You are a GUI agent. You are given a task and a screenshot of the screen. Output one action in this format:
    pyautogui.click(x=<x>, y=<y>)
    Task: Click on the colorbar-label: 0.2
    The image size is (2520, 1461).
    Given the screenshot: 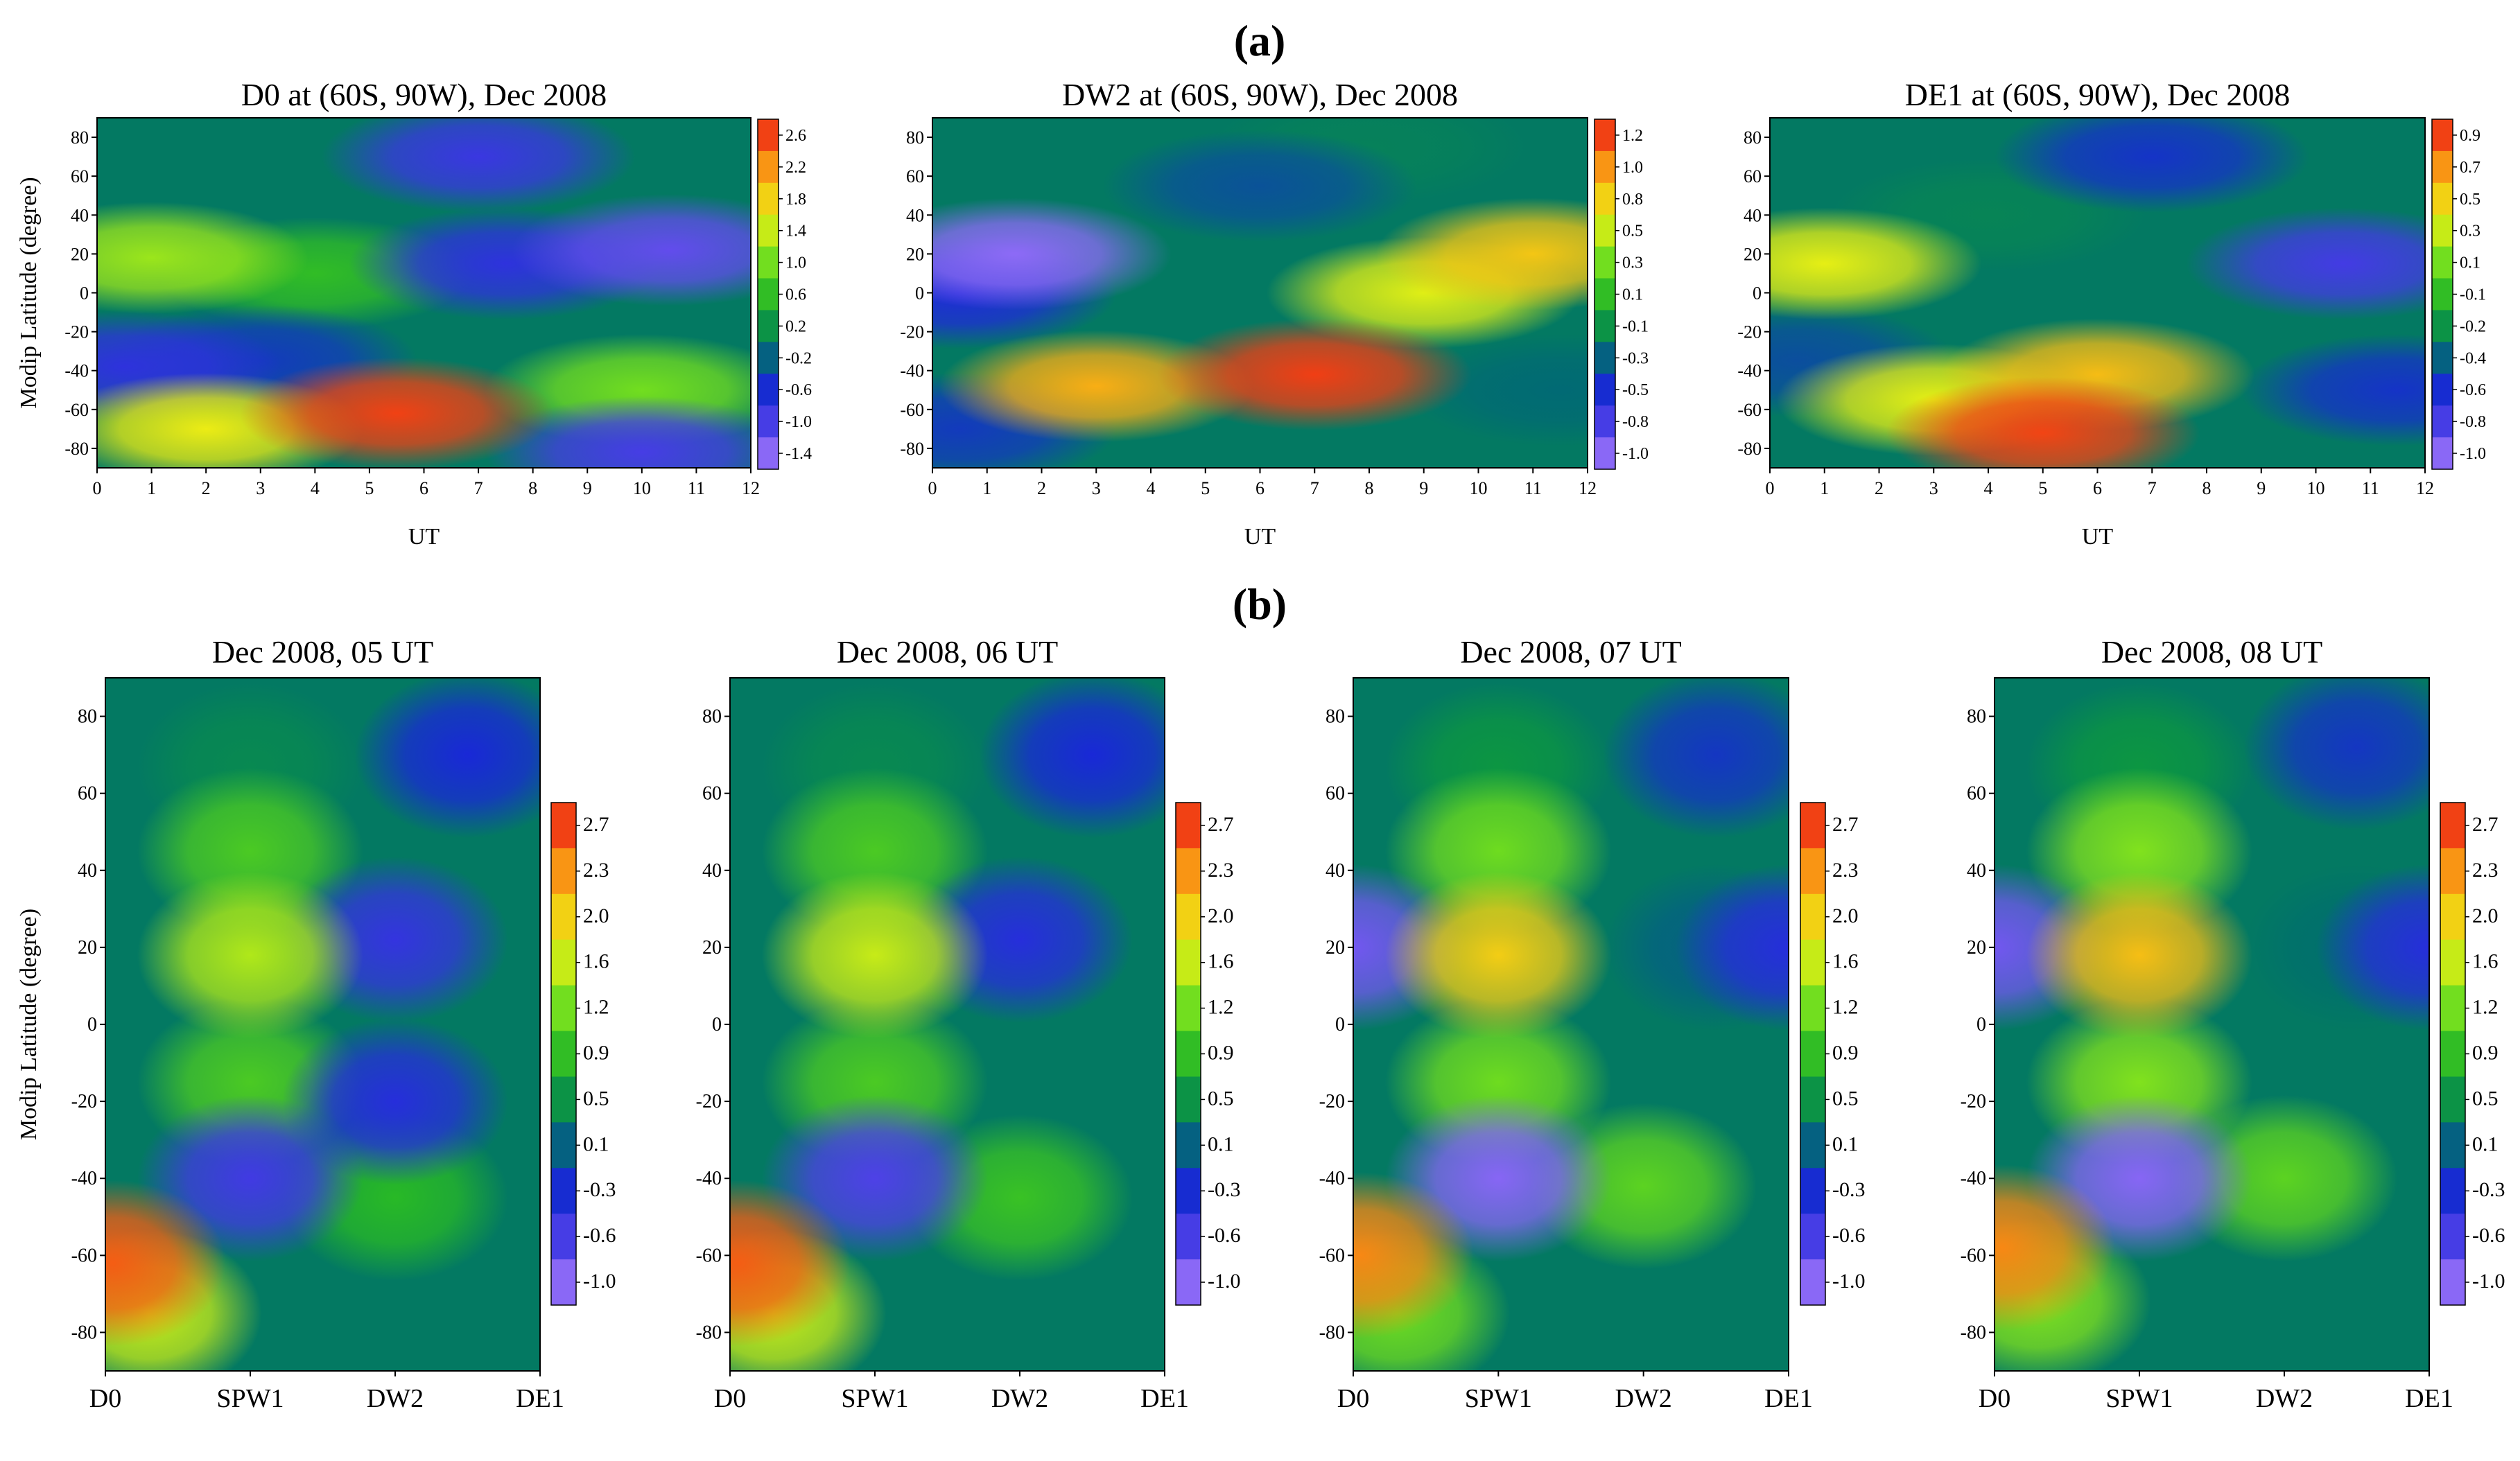 What is the action you would take?
    pyautogui.click(x=795, y=326)
    